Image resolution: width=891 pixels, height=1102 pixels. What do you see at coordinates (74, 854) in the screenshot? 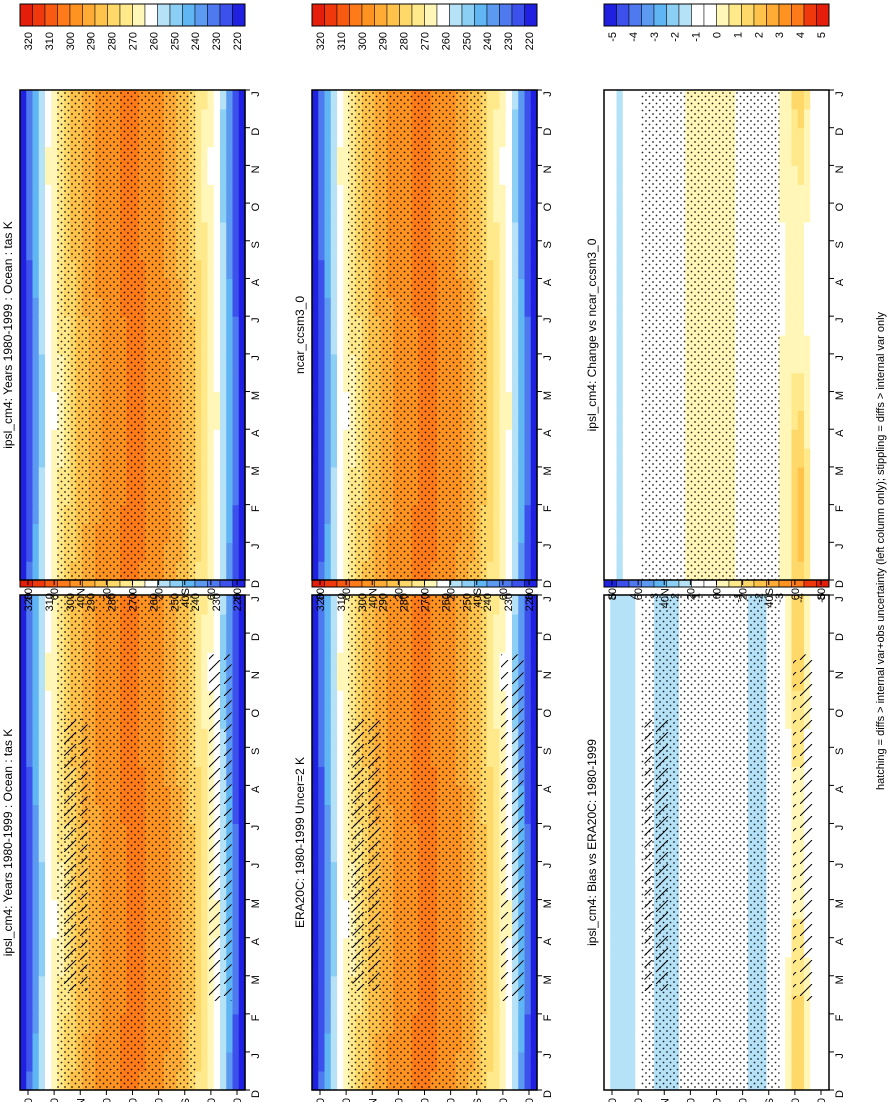
I see `hatch-overlay` at bounding box center [74, 854].